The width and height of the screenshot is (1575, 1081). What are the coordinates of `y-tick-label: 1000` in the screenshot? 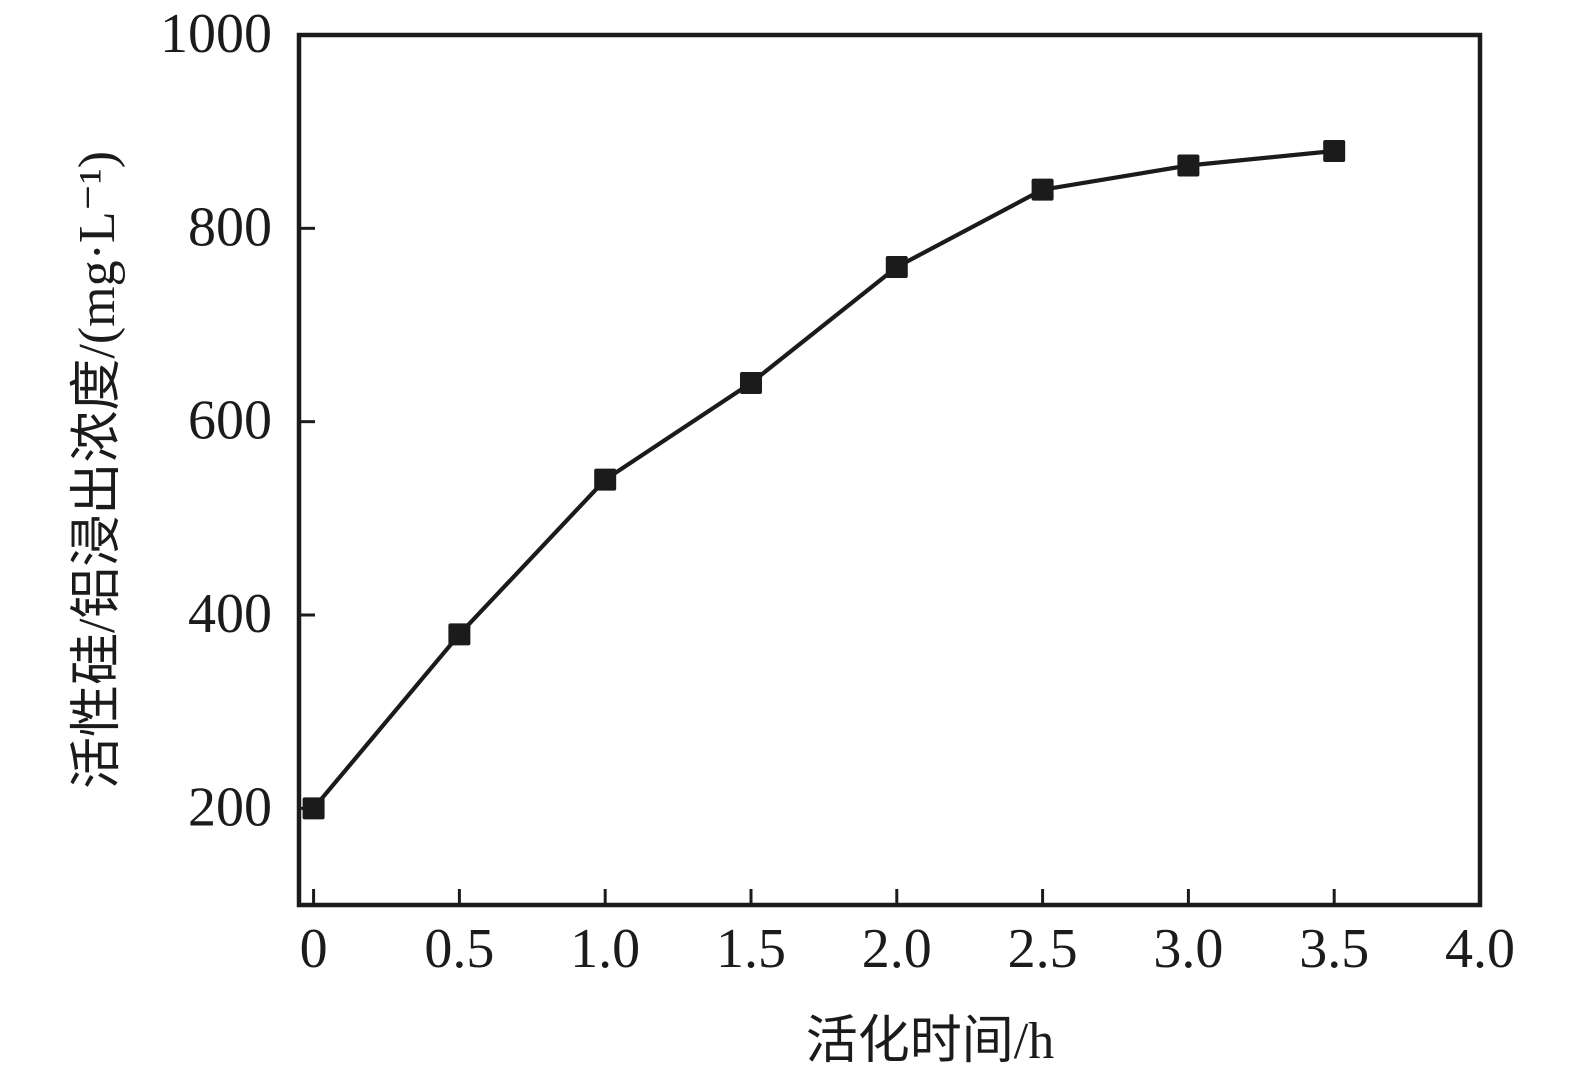 It's located at (216, 34).